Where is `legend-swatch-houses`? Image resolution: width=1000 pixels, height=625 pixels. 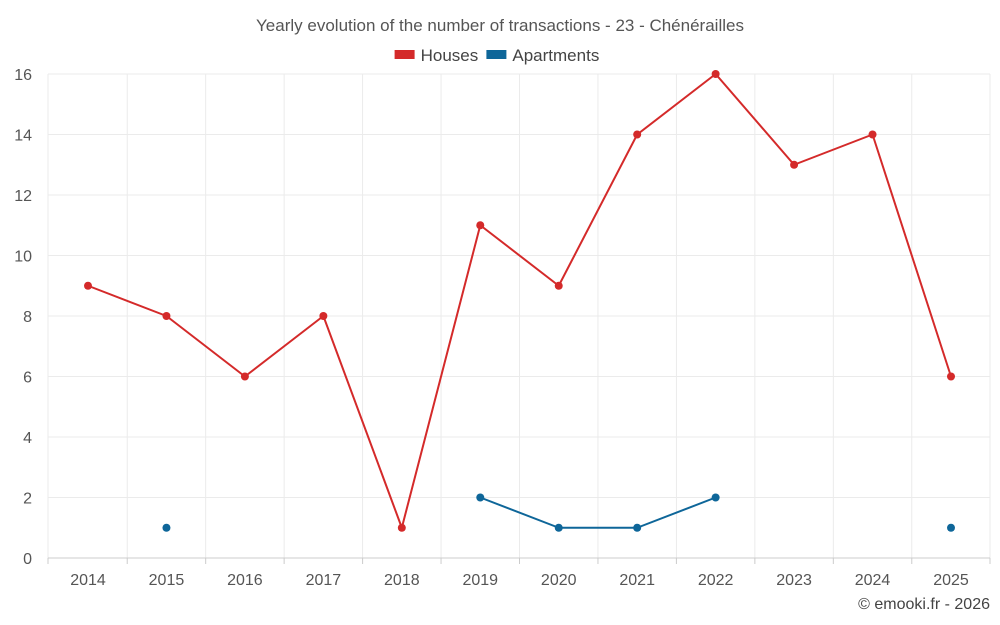
legend-swatch-houses is located at coordinates (404, 54).